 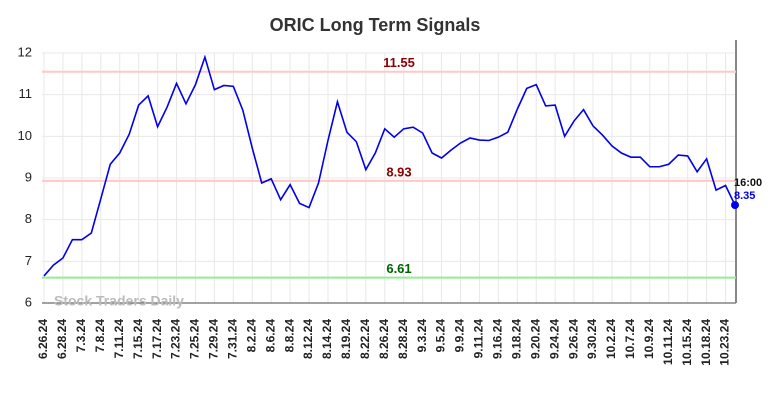 I want to click on last-value: 8.35, so click(x=744, y=196).